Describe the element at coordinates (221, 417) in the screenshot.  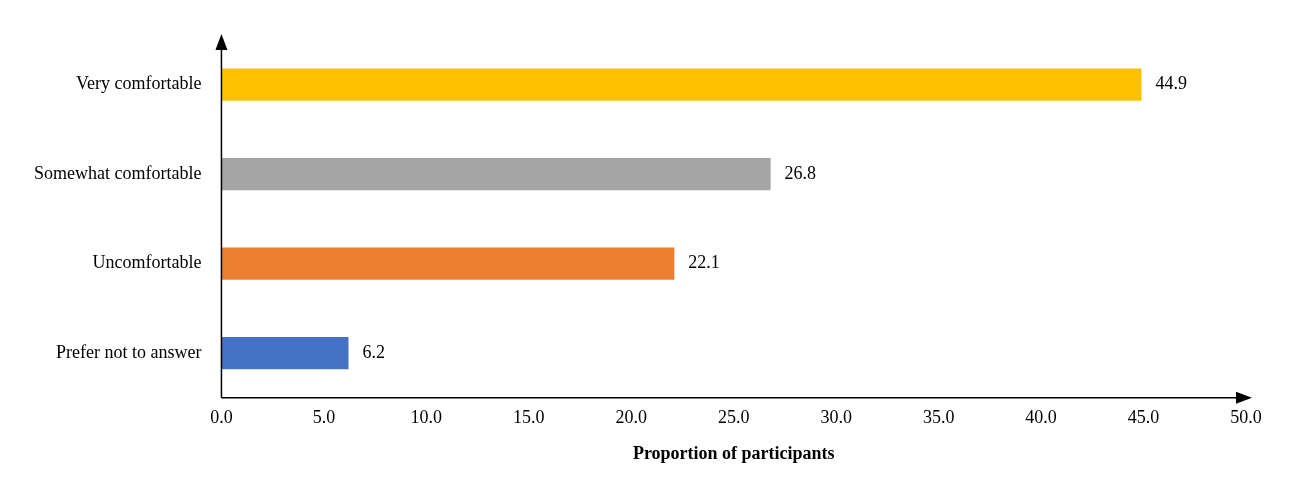
I see `x-tick-label: 0.0` at that location.